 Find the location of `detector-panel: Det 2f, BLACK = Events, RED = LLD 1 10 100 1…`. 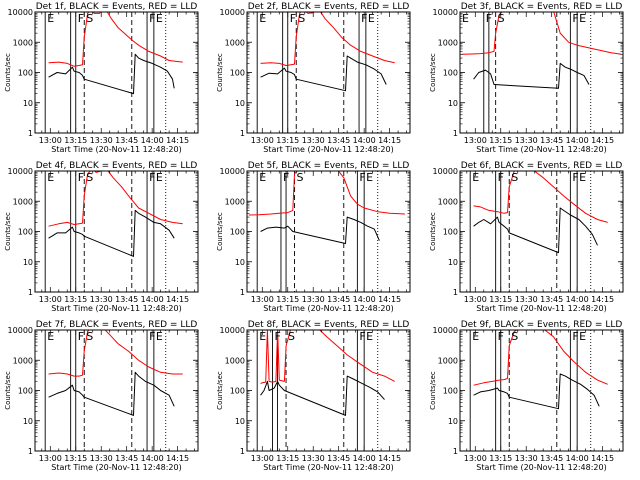

detector-panel: Det 2f, BLACK = Events, RED = LLD 1 10 100 1… is located at coordinates (313, 78).